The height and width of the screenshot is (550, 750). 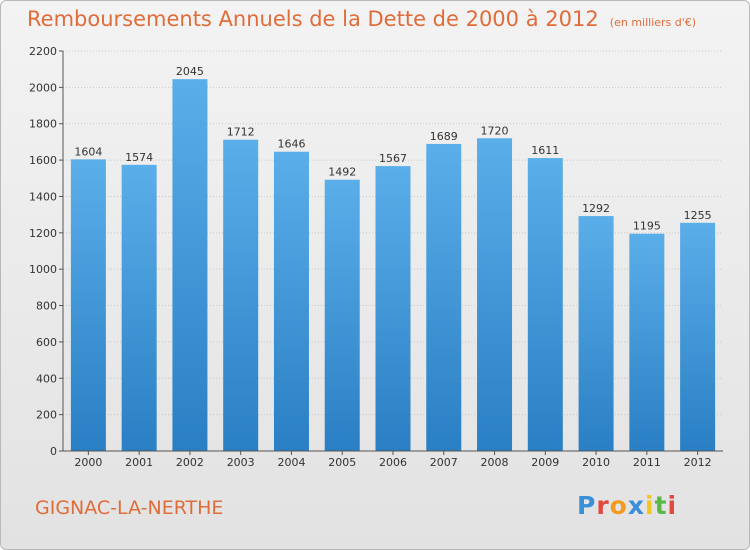 I want to click on logo-letter: r, so click(x=603, y=505).